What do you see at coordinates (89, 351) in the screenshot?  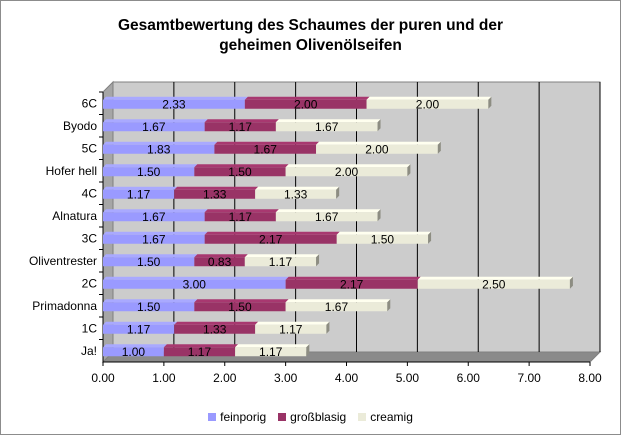 I see `category-label: Ja!` at bounding box center [89, 351].